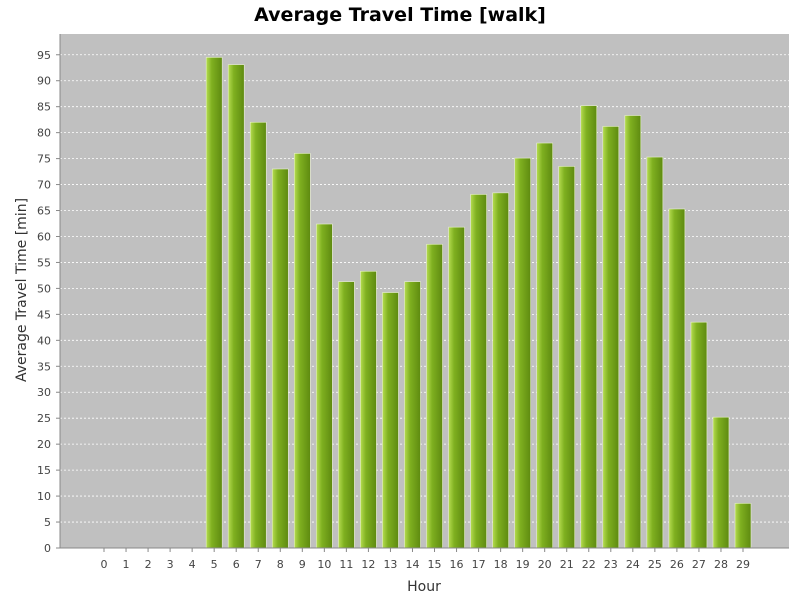  Describe the element at coordinates (545, 564) in the screenshot. I see `x-tick-label: 20` at that location.